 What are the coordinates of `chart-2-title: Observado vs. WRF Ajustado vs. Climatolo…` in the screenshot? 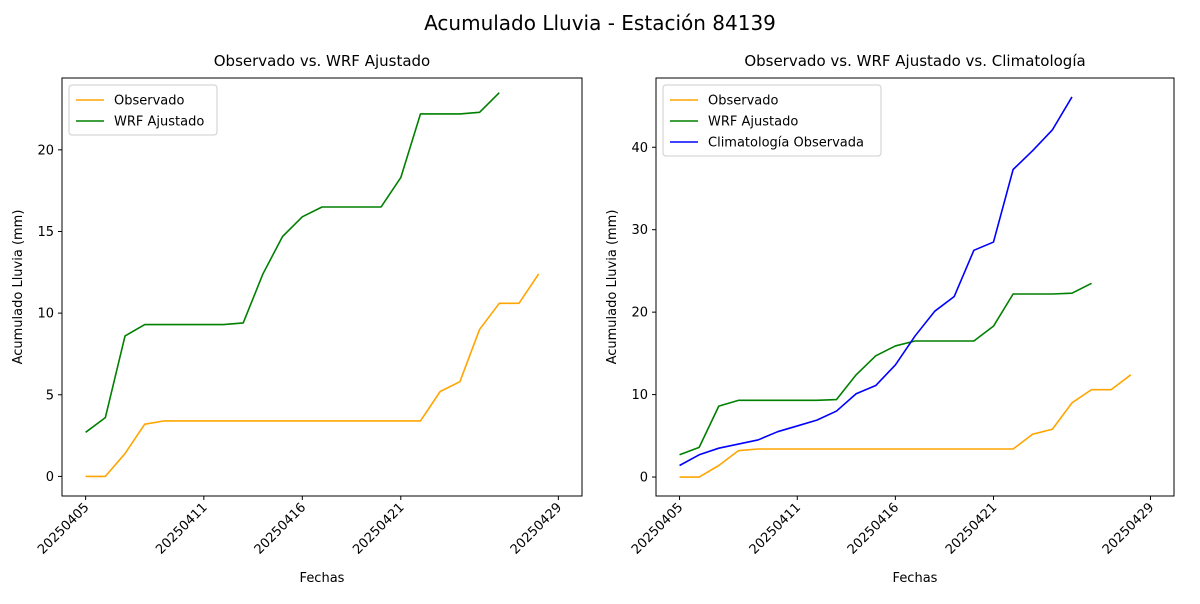 It's located at (914, 61).